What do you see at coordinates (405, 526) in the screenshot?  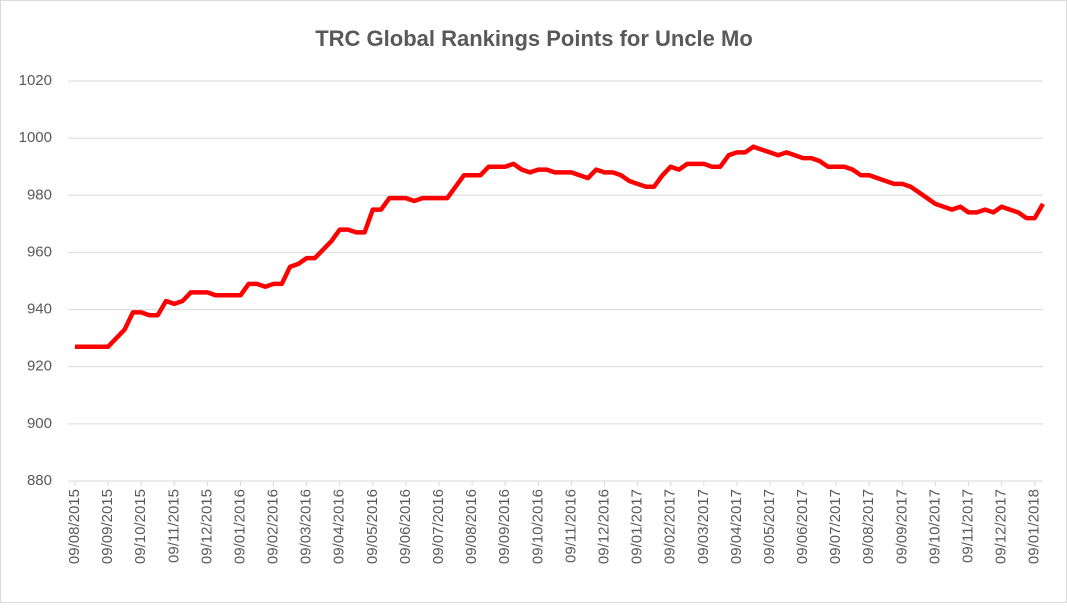 I see `x-tick-label: 09/06/2016` at bounding box center [405, 526].